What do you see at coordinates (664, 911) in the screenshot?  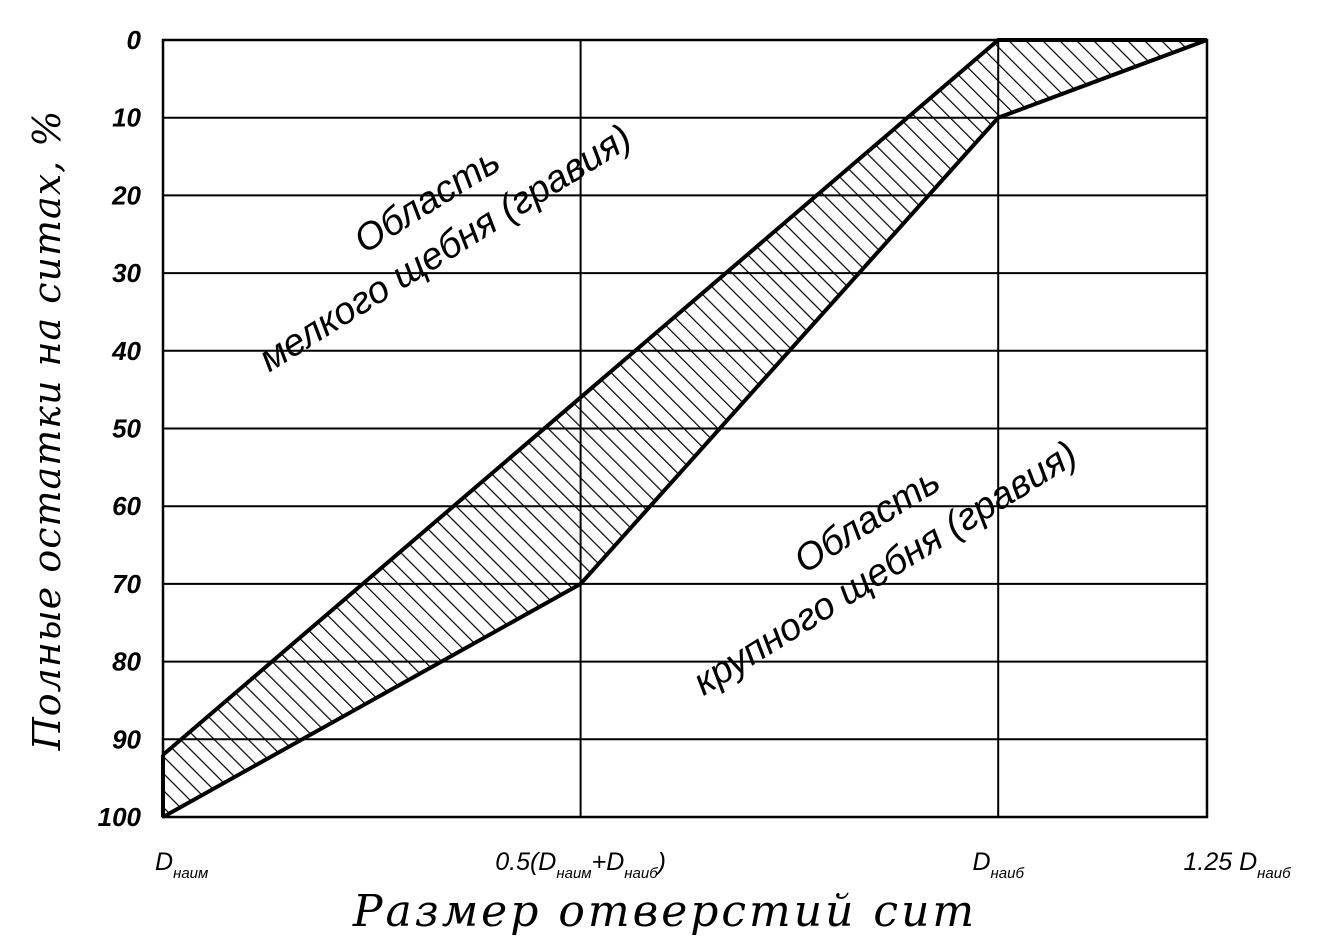 I see `x-axis-label: Размер отверстий сит` at bounding box center [664, 911].